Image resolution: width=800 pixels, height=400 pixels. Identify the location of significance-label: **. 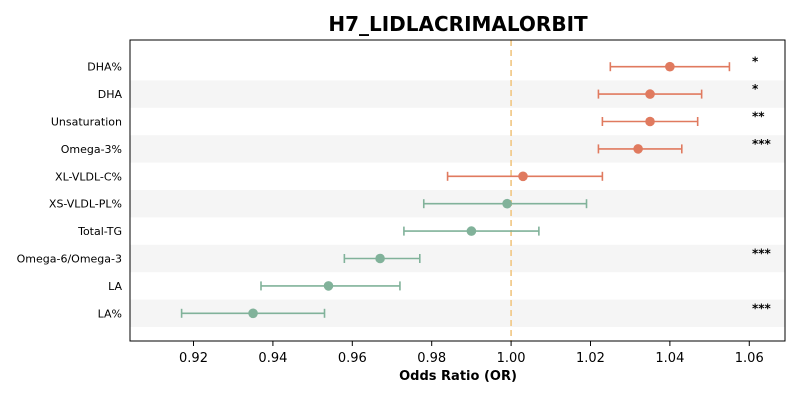
(758, 117).